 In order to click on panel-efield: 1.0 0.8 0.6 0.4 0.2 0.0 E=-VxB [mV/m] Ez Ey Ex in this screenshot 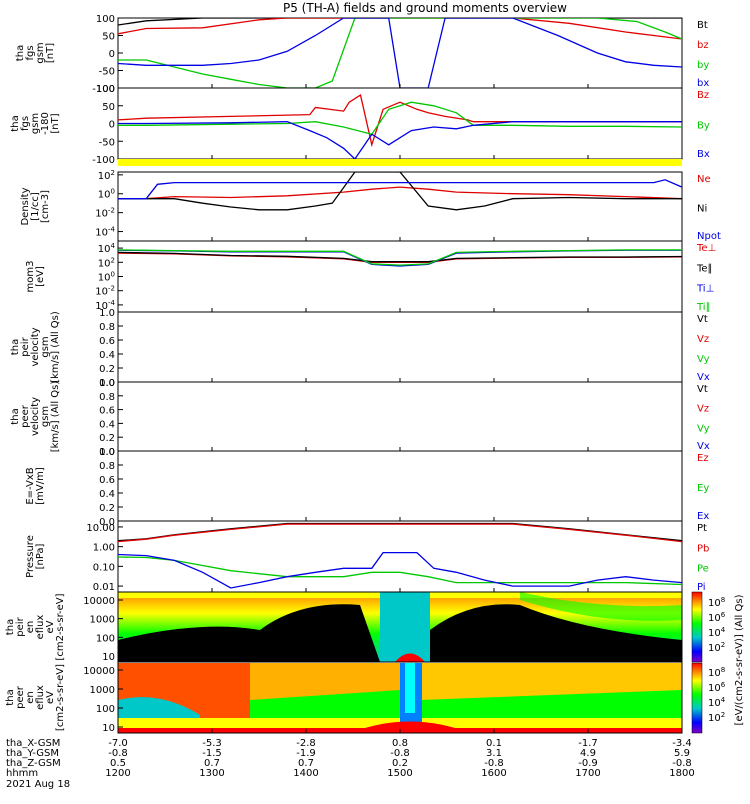, I will do `click(367, 487)`.